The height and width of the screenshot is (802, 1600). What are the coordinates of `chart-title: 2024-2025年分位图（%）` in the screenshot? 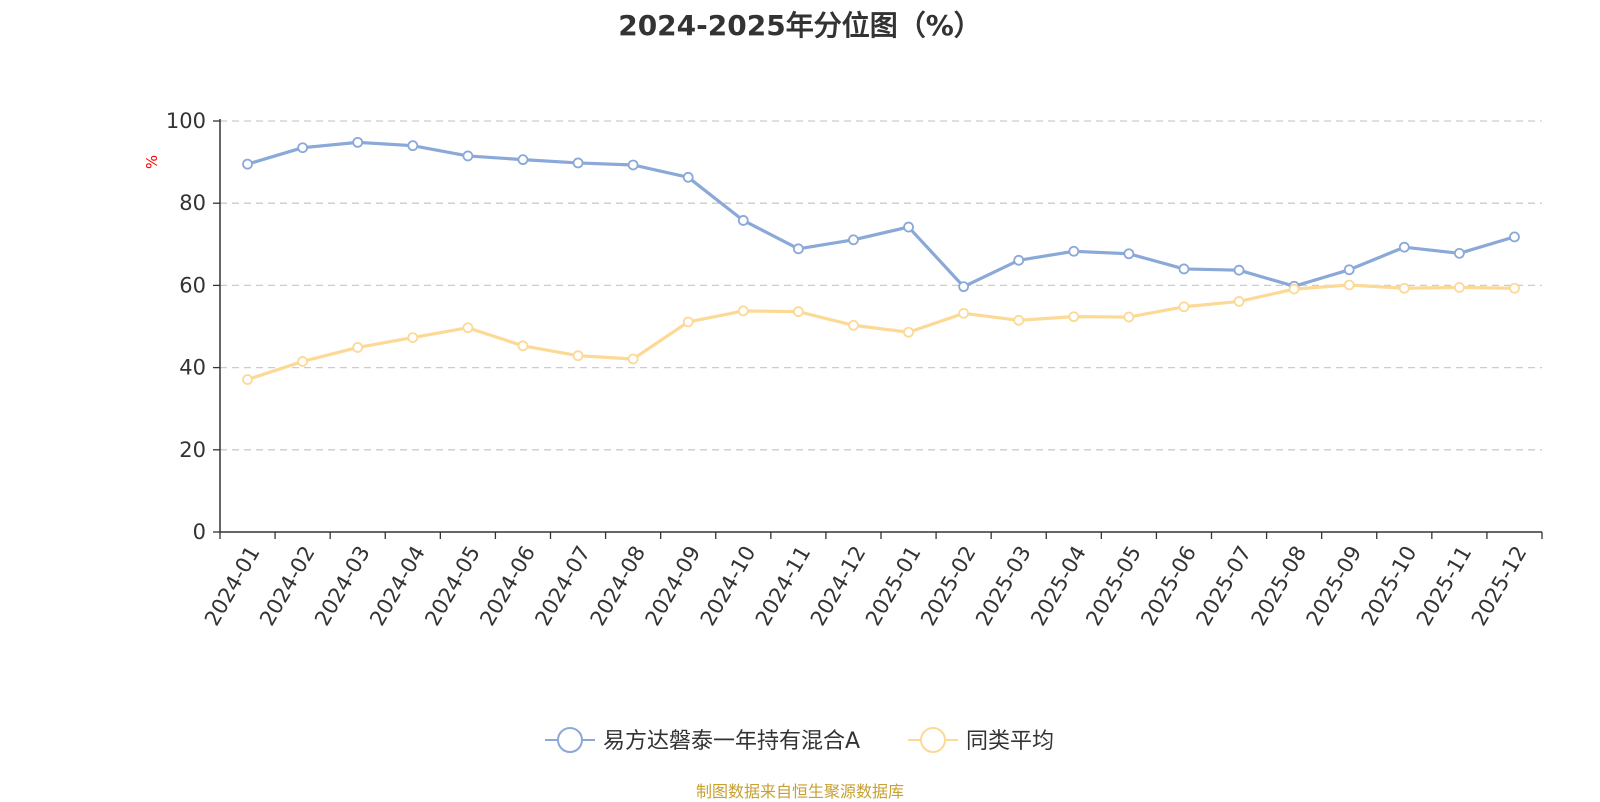 It's located at (800, 25).